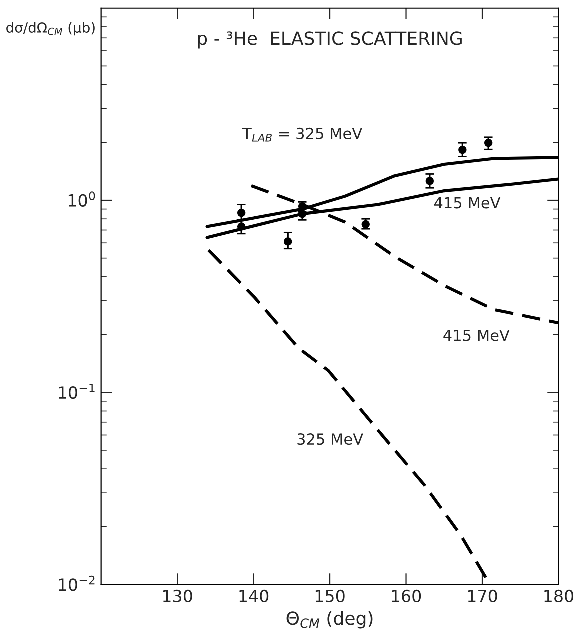 Image resolution: width=579 pixels, height=644 pixels. What do you see at coordinates (50, 29) in the screenshot?
I see `y-axis-title: dσ/dΩ$_{CM}$ (μb)` at bounding box center [50, 29].